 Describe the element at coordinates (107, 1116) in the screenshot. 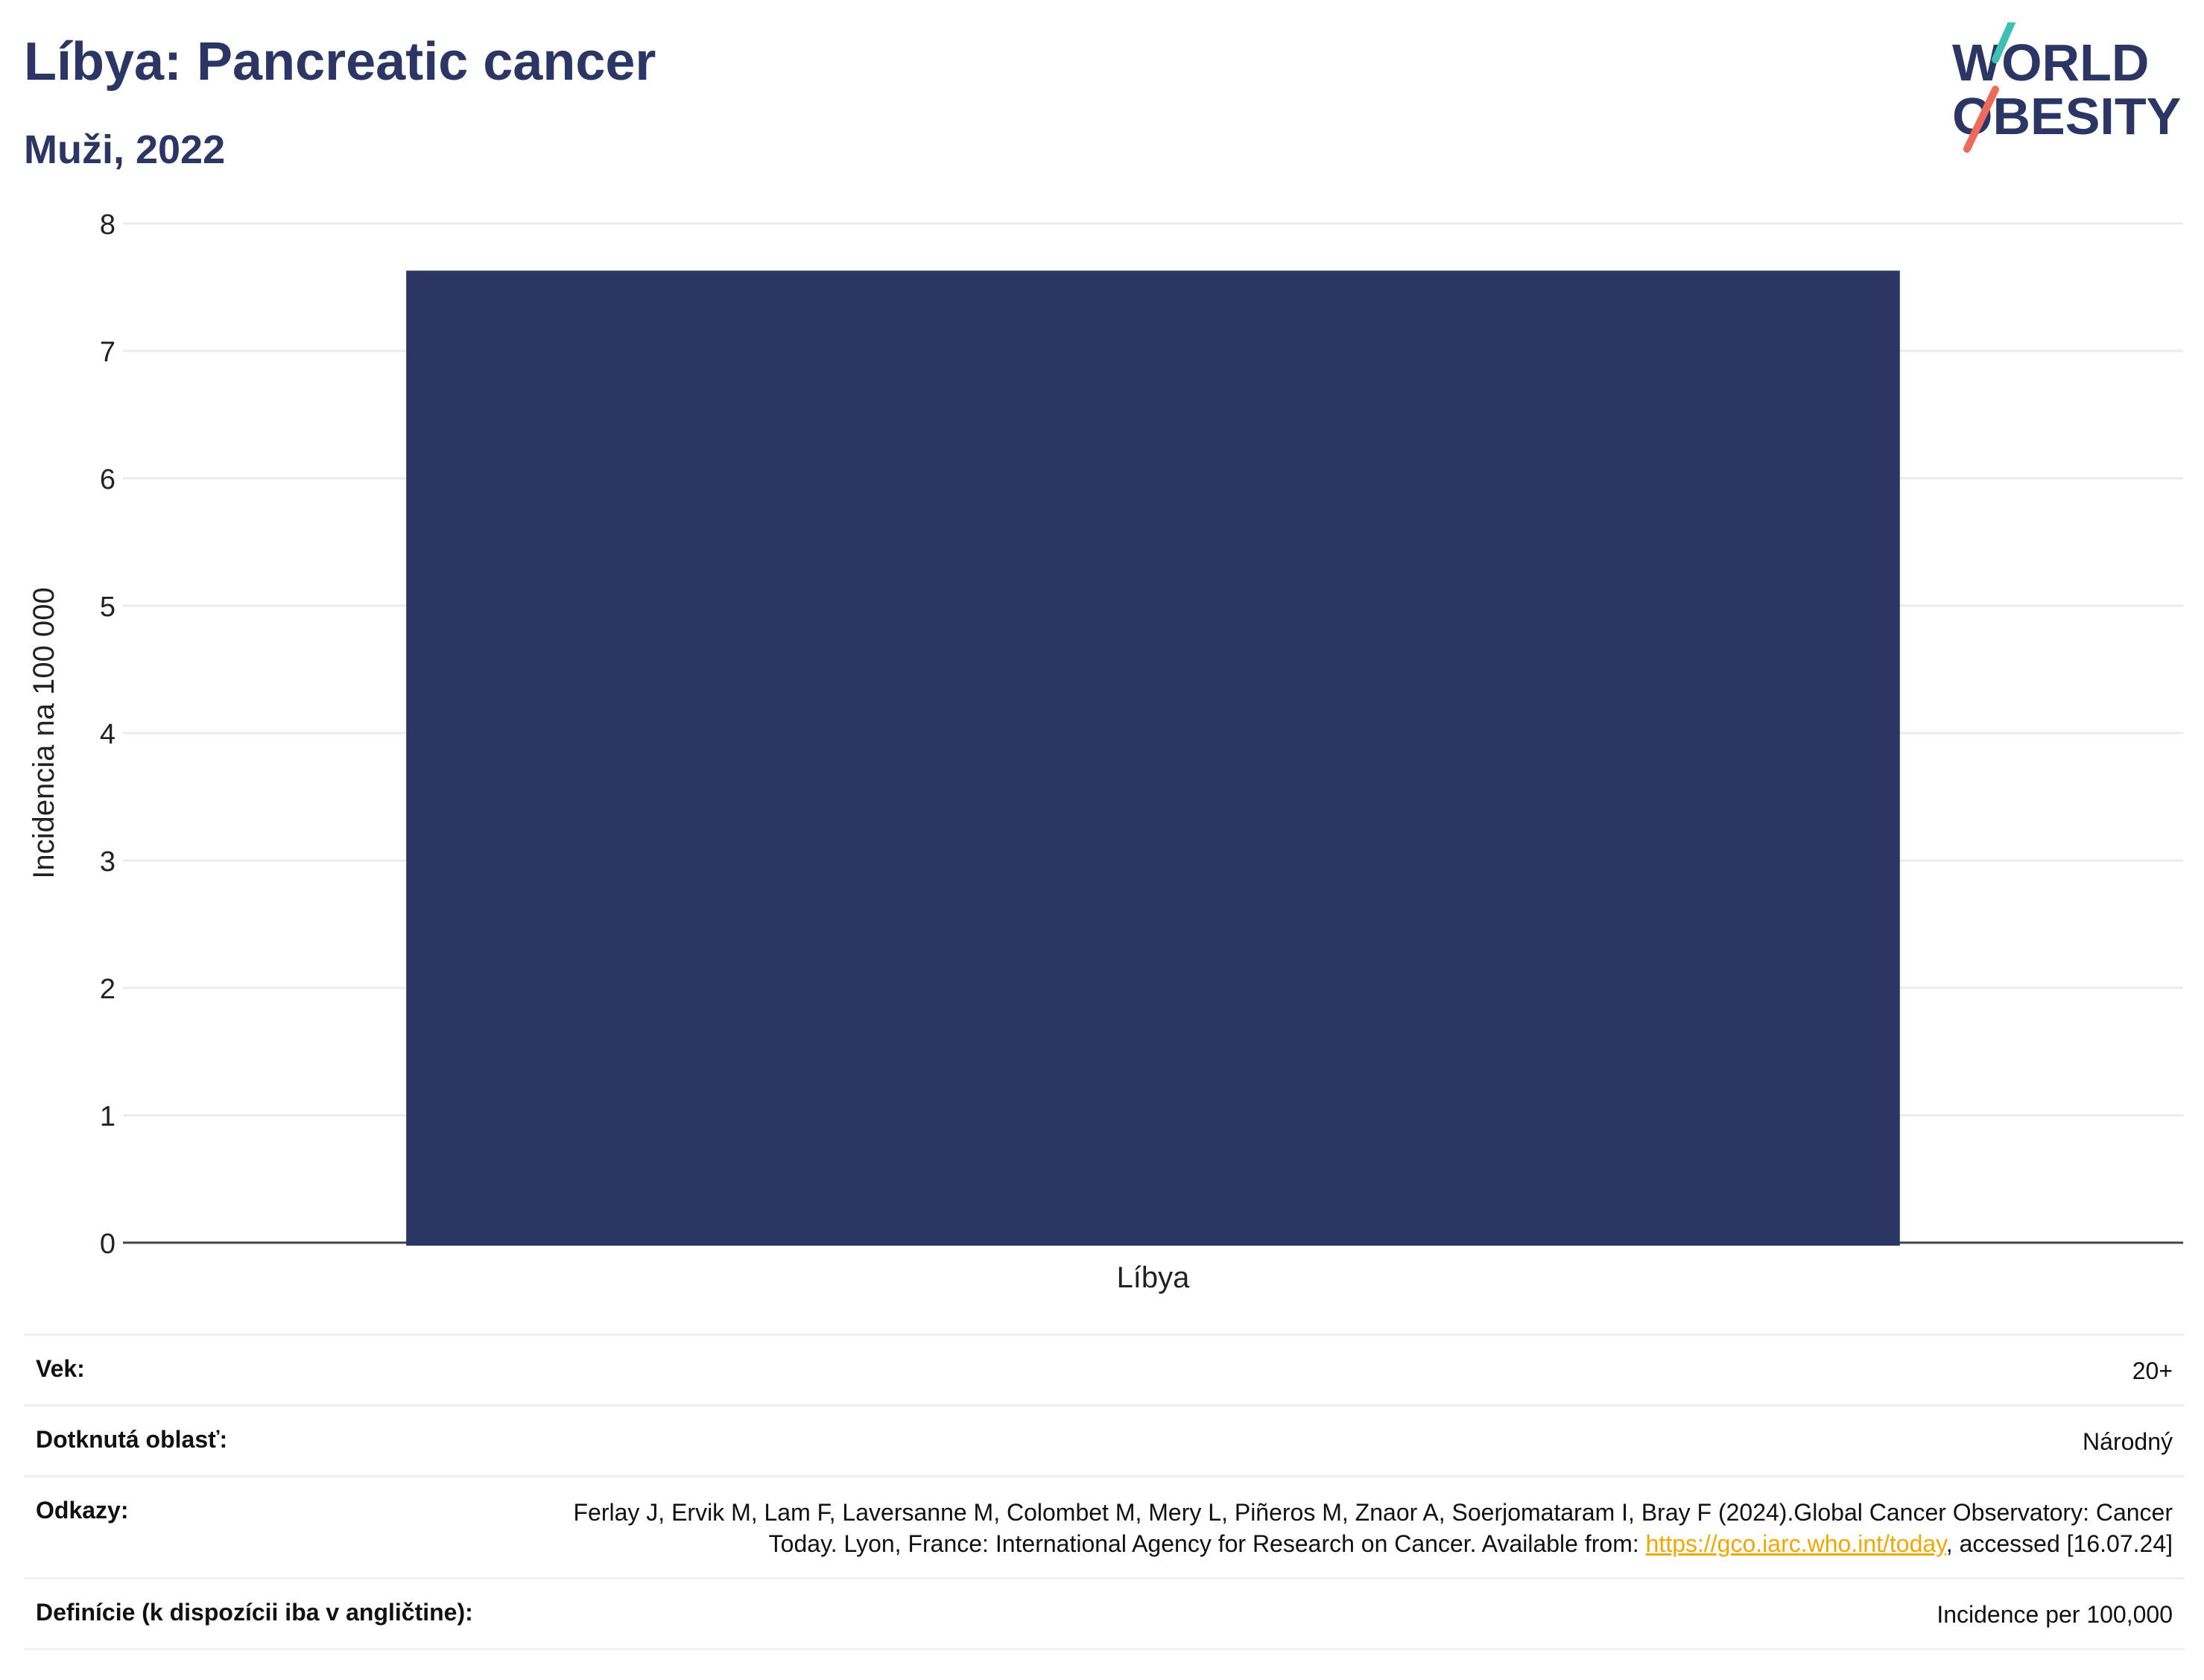

I see `y-tick-label: 1` at that location.